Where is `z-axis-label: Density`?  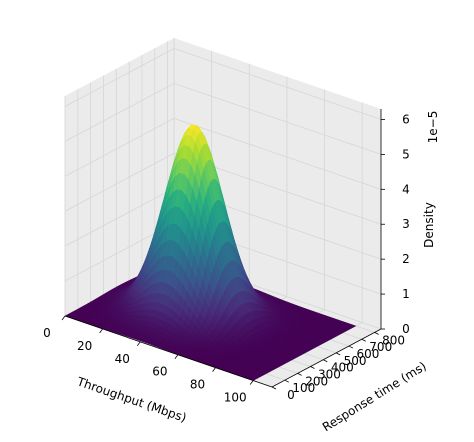 z-axis-label: Density is located at coordinates (429, 225).